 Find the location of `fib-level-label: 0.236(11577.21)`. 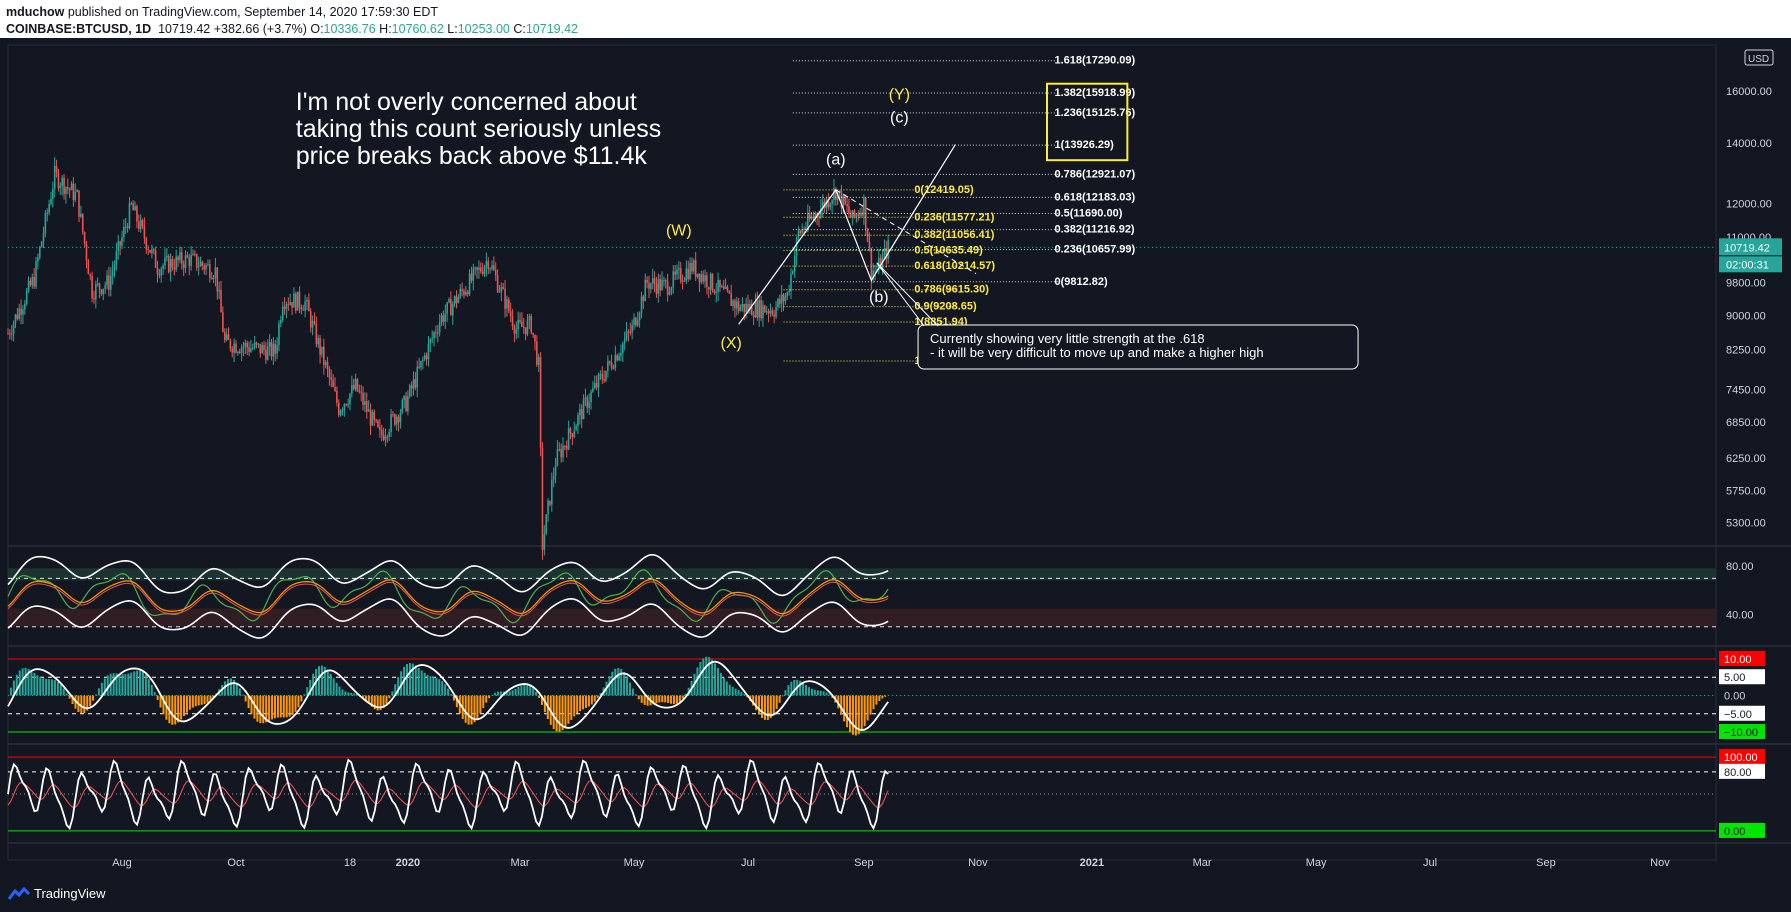

fib-level-label: 0.236(11577.21) is located at coordinates (954, 217).